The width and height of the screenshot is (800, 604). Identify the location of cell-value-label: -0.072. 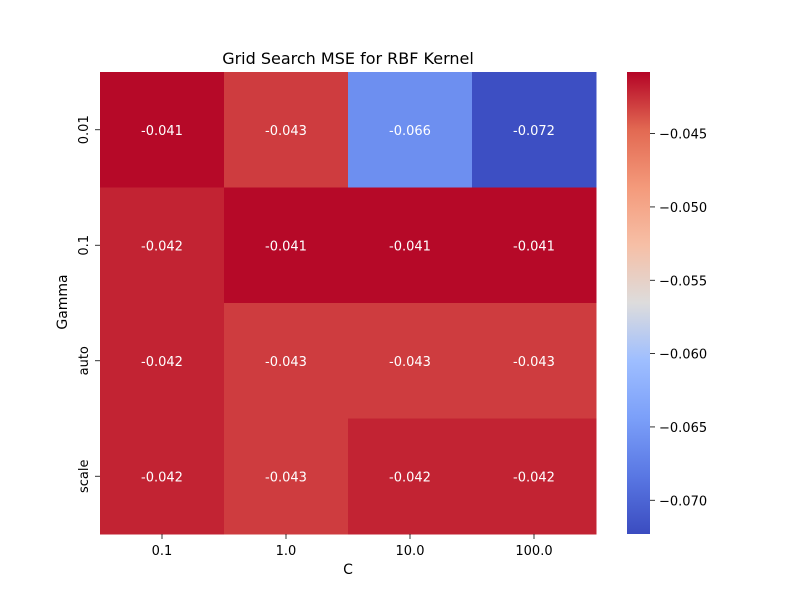
(534, 131).